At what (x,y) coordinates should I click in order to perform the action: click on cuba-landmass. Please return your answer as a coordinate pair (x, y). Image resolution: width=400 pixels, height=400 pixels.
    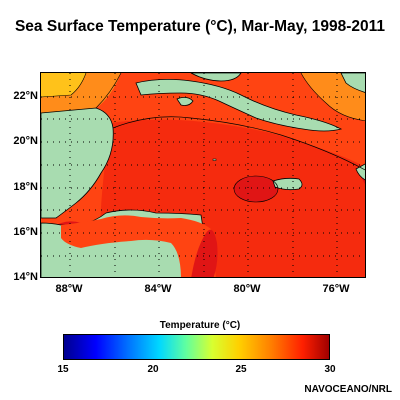
    Looking at the image, I should click on (239, 105).